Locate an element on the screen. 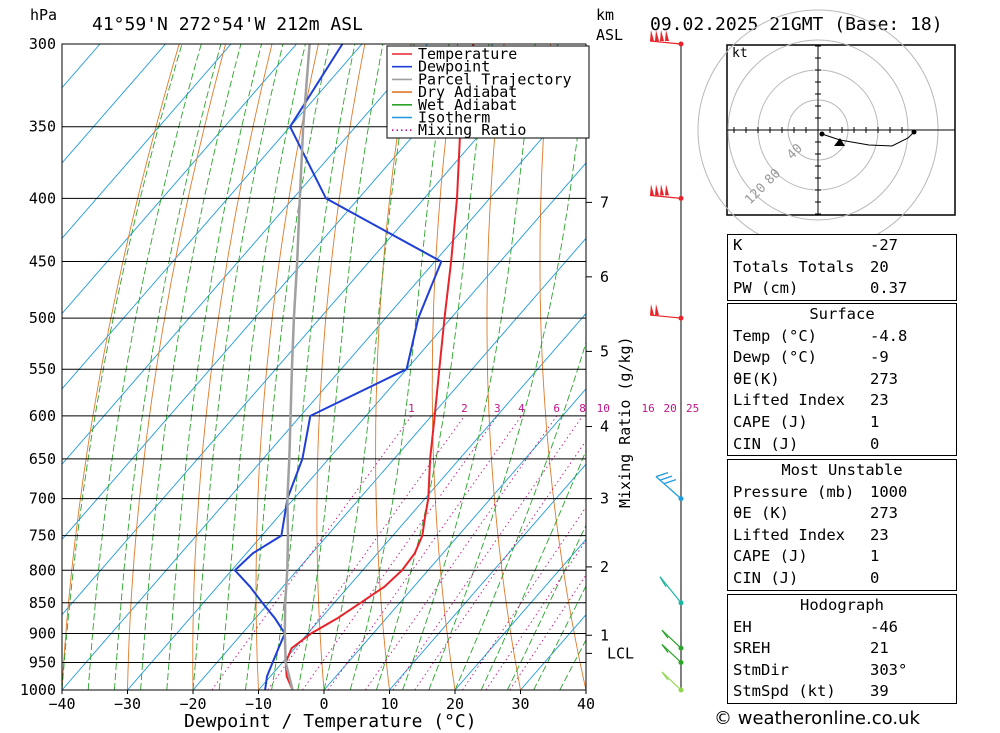 The width and height of the screenshot is (1000, 733). mixing-ratio-label: 3 is located at coordinates (497, 408).